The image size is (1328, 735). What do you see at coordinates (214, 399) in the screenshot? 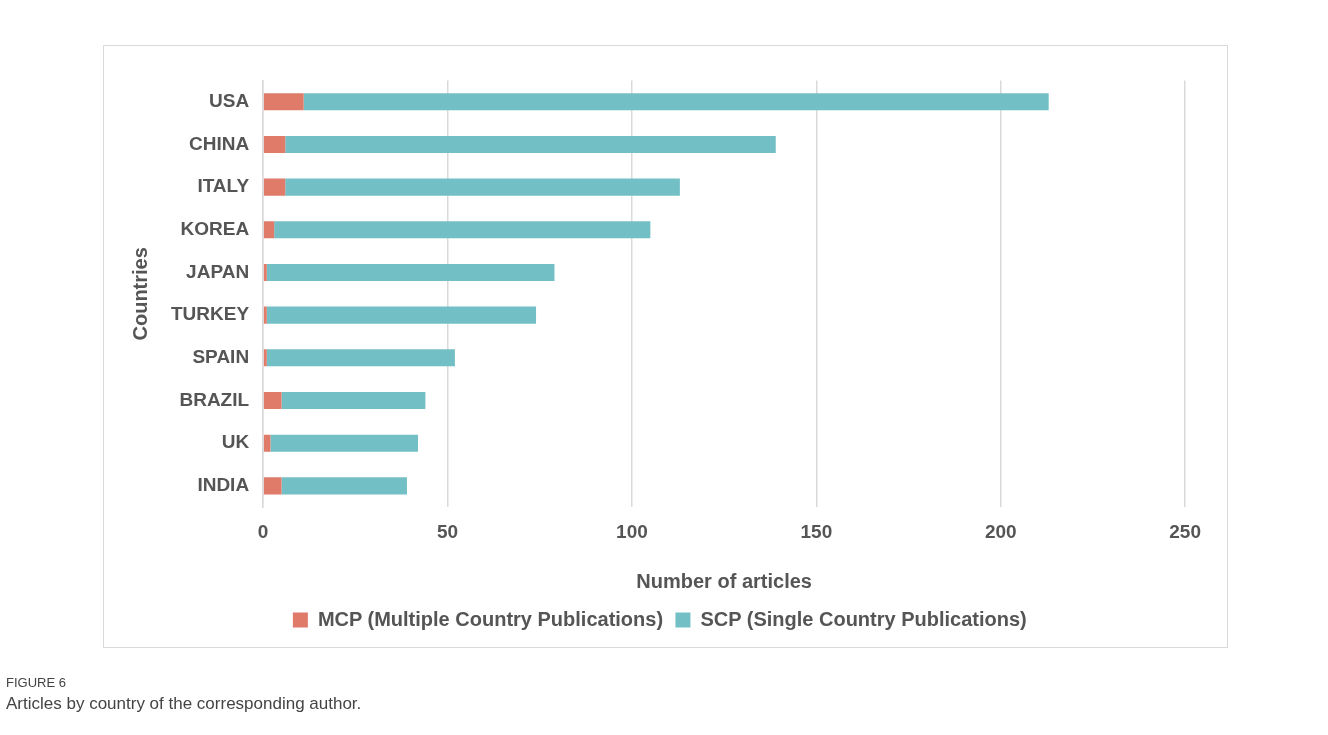
I see `y-tick-label: BRAZIL` at bounding box center [214, 399].